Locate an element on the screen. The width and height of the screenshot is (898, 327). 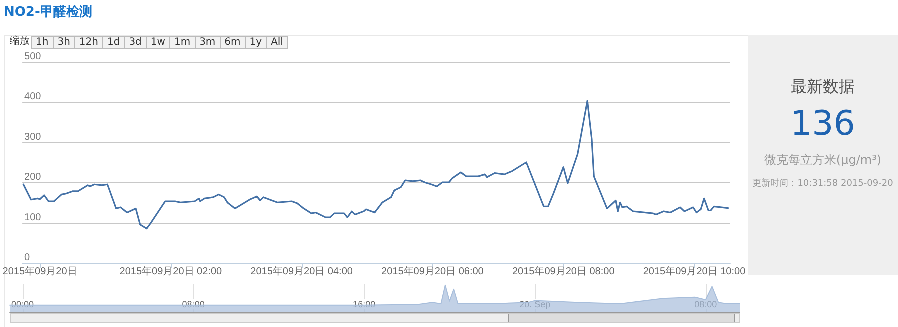
text: 136 is located at coordinates (823, 124).